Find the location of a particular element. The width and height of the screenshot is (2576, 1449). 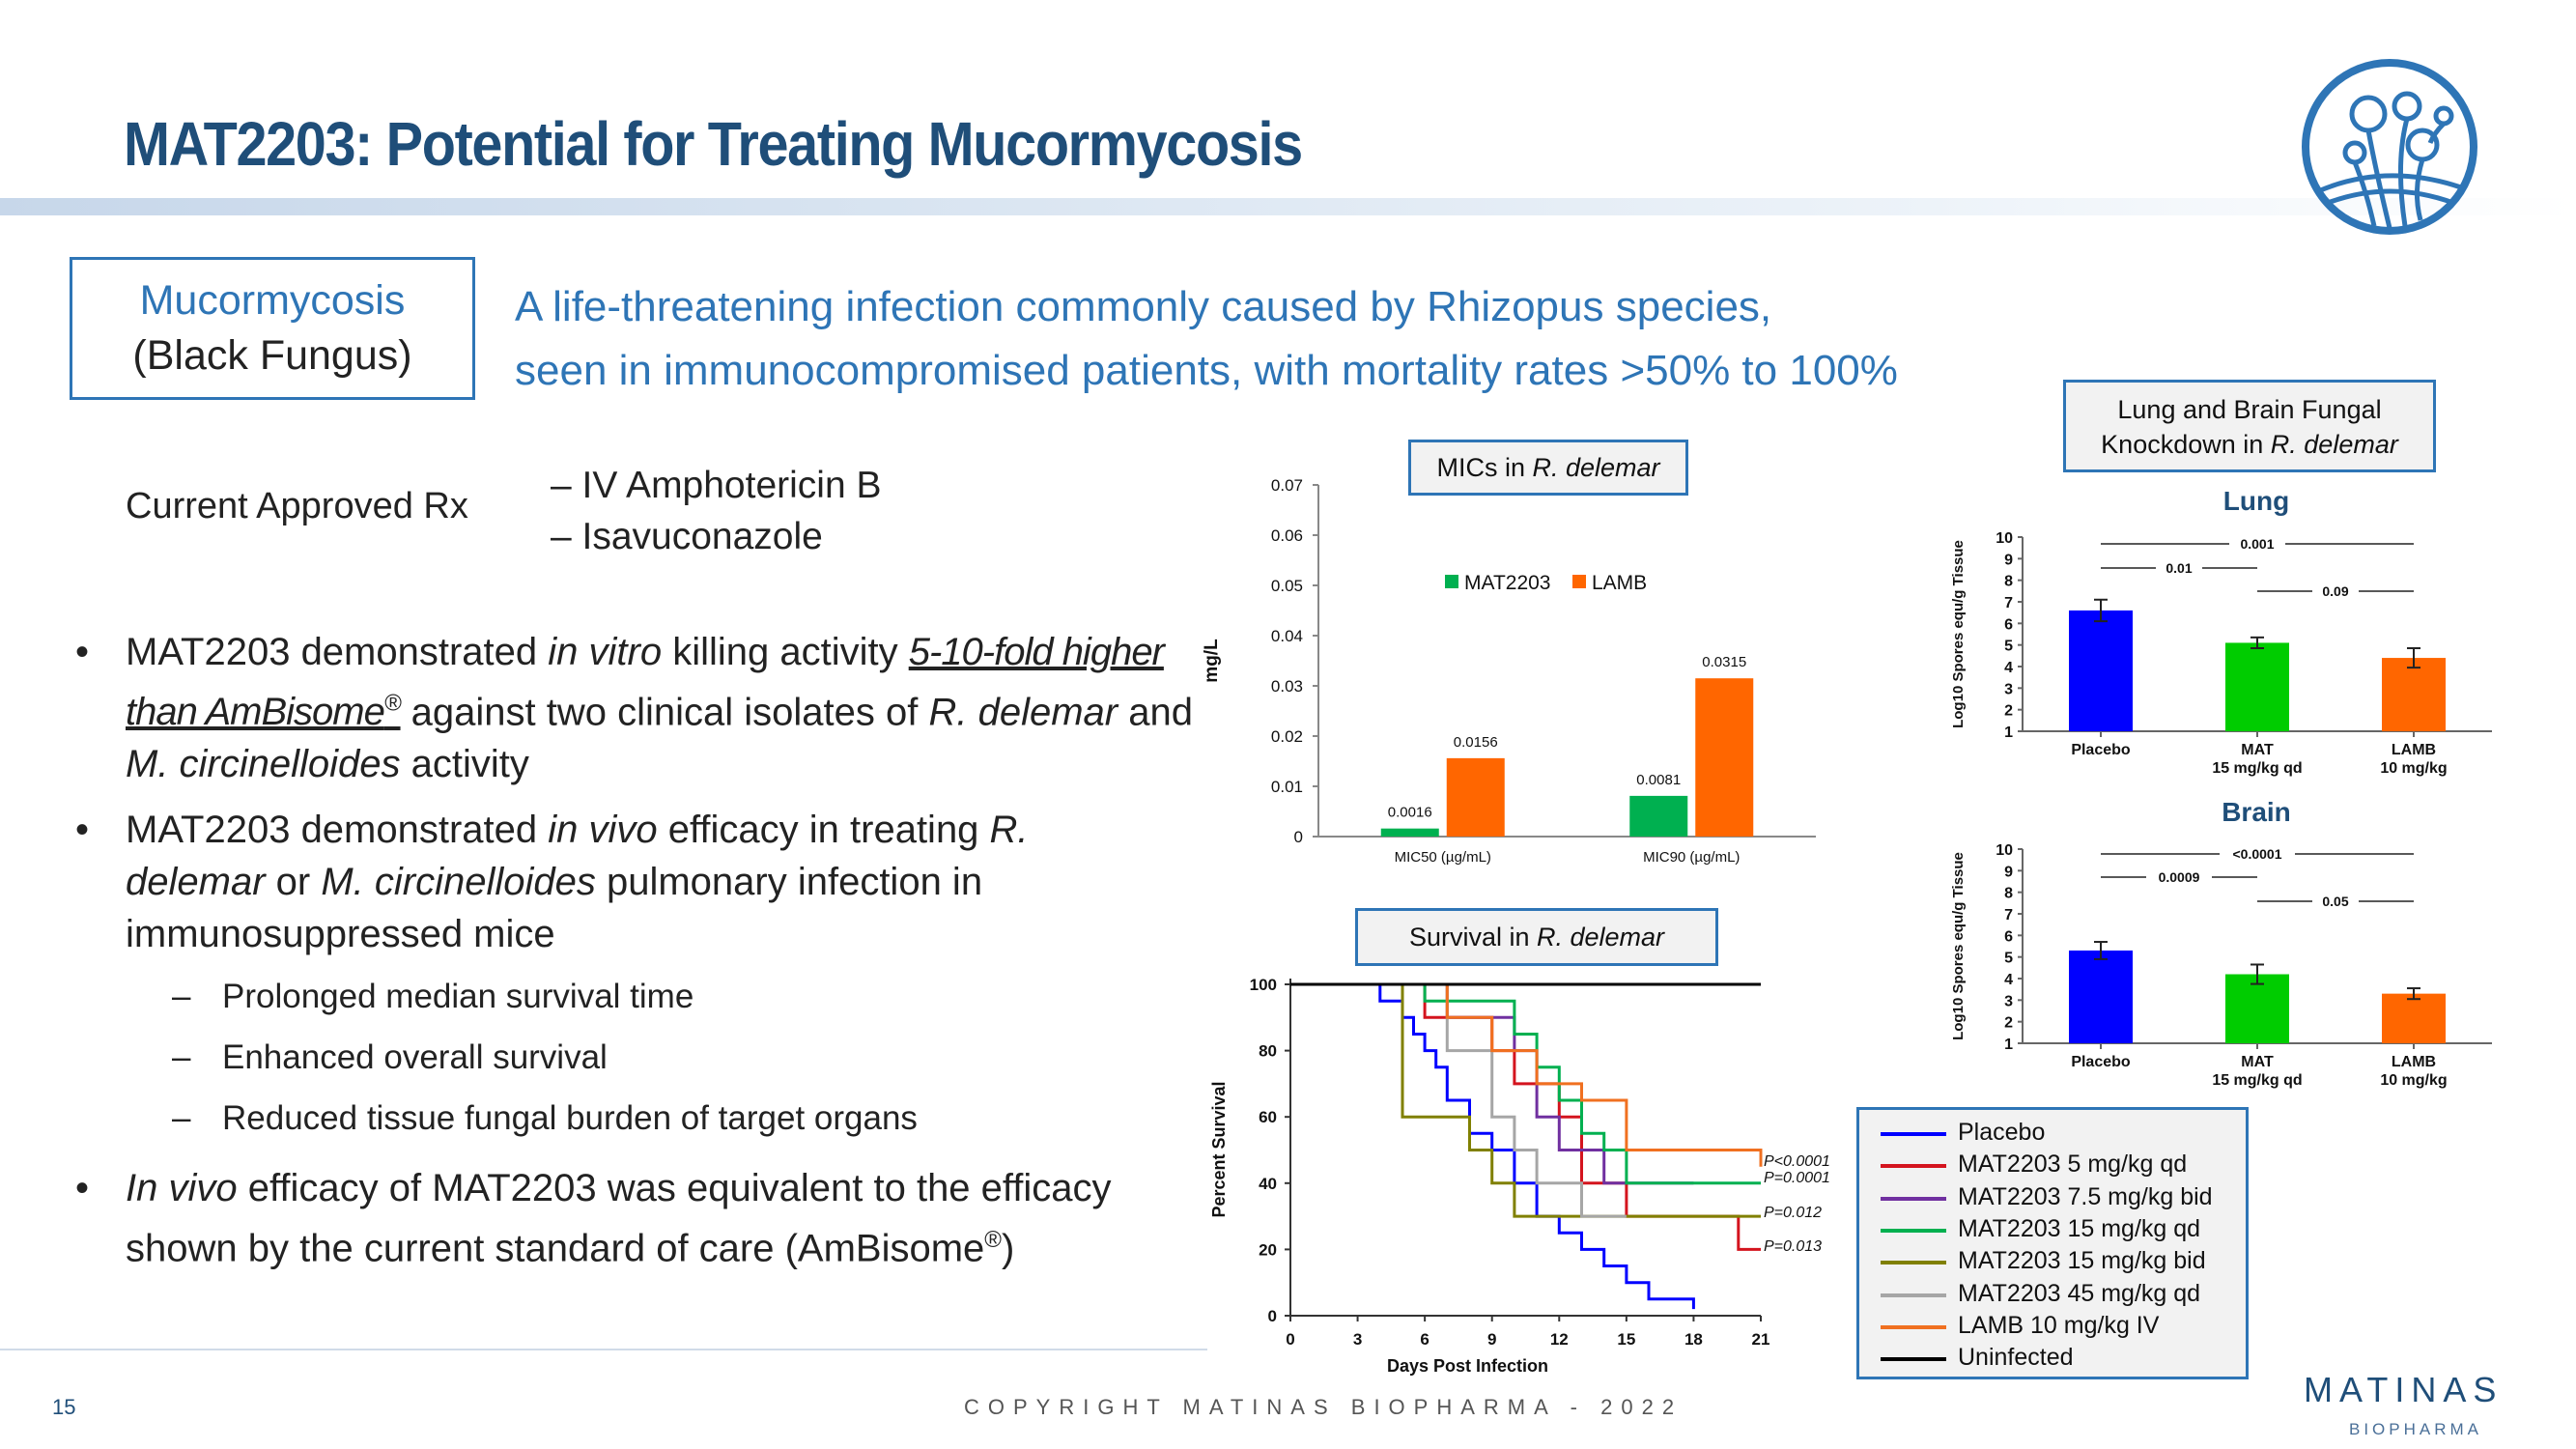

survival-x-tick-label: 6 is located at coordinates (1424, 1339).